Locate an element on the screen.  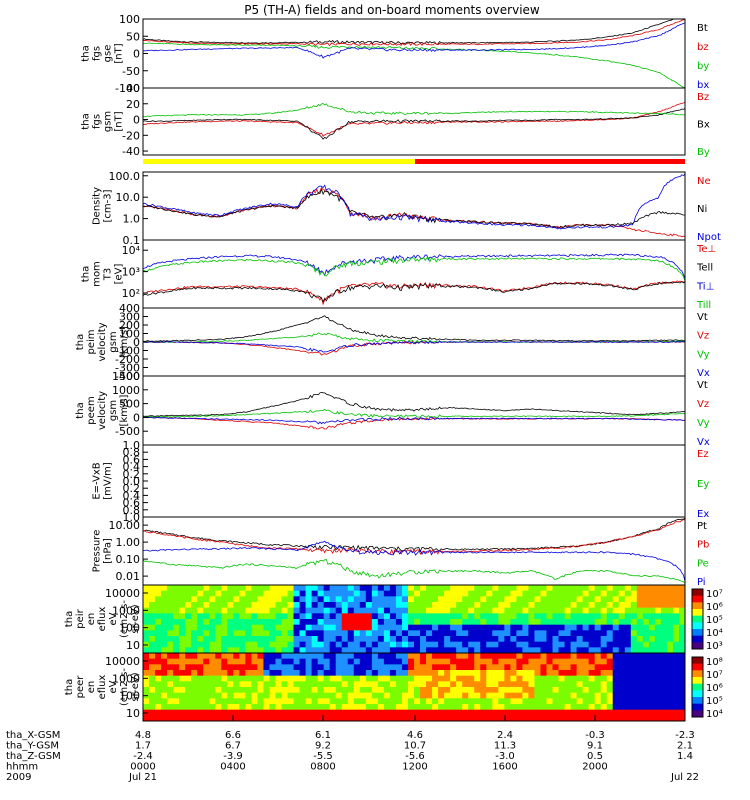
y-tick-label: 100.0 is located at coordinates (125, 176).